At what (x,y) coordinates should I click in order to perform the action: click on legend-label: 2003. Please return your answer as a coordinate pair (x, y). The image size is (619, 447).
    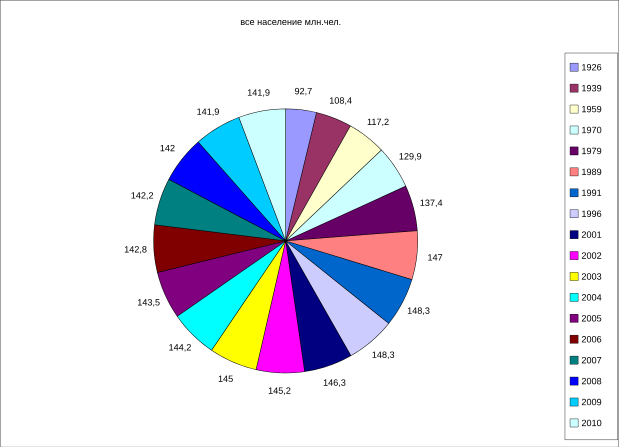
    Looking at the image, I should click on (592, 276).